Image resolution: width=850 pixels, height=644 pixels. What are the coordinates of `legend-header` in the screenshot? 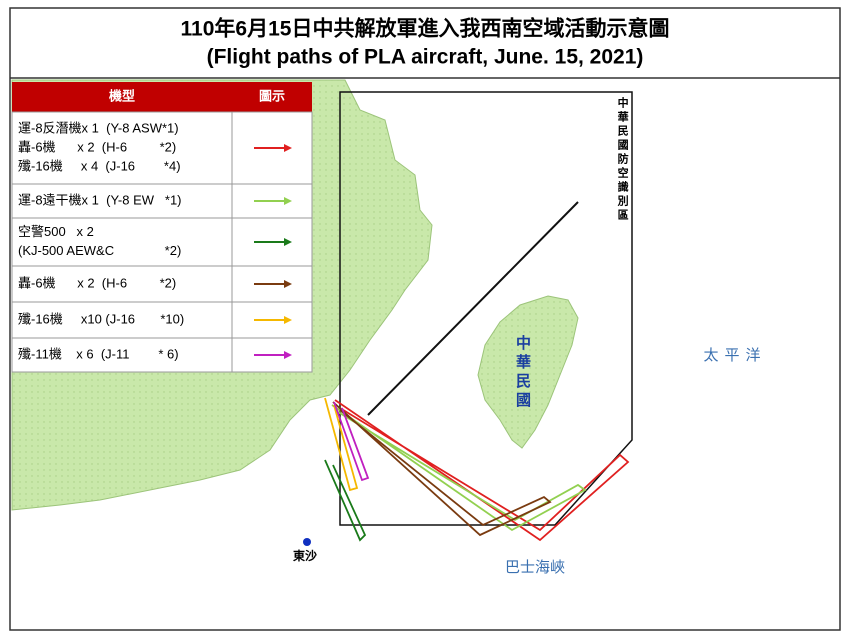 It's located at (162, 97).